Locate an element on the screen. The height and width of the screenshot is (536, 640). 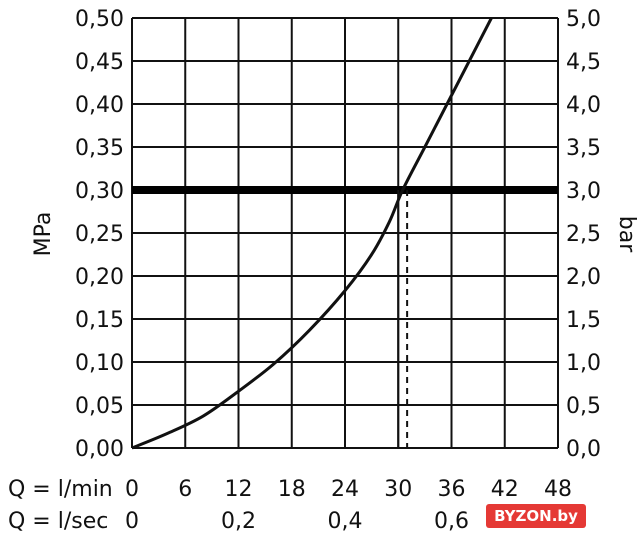
y-tick-label-left: 0,00 is located at coordinates (99, 449).